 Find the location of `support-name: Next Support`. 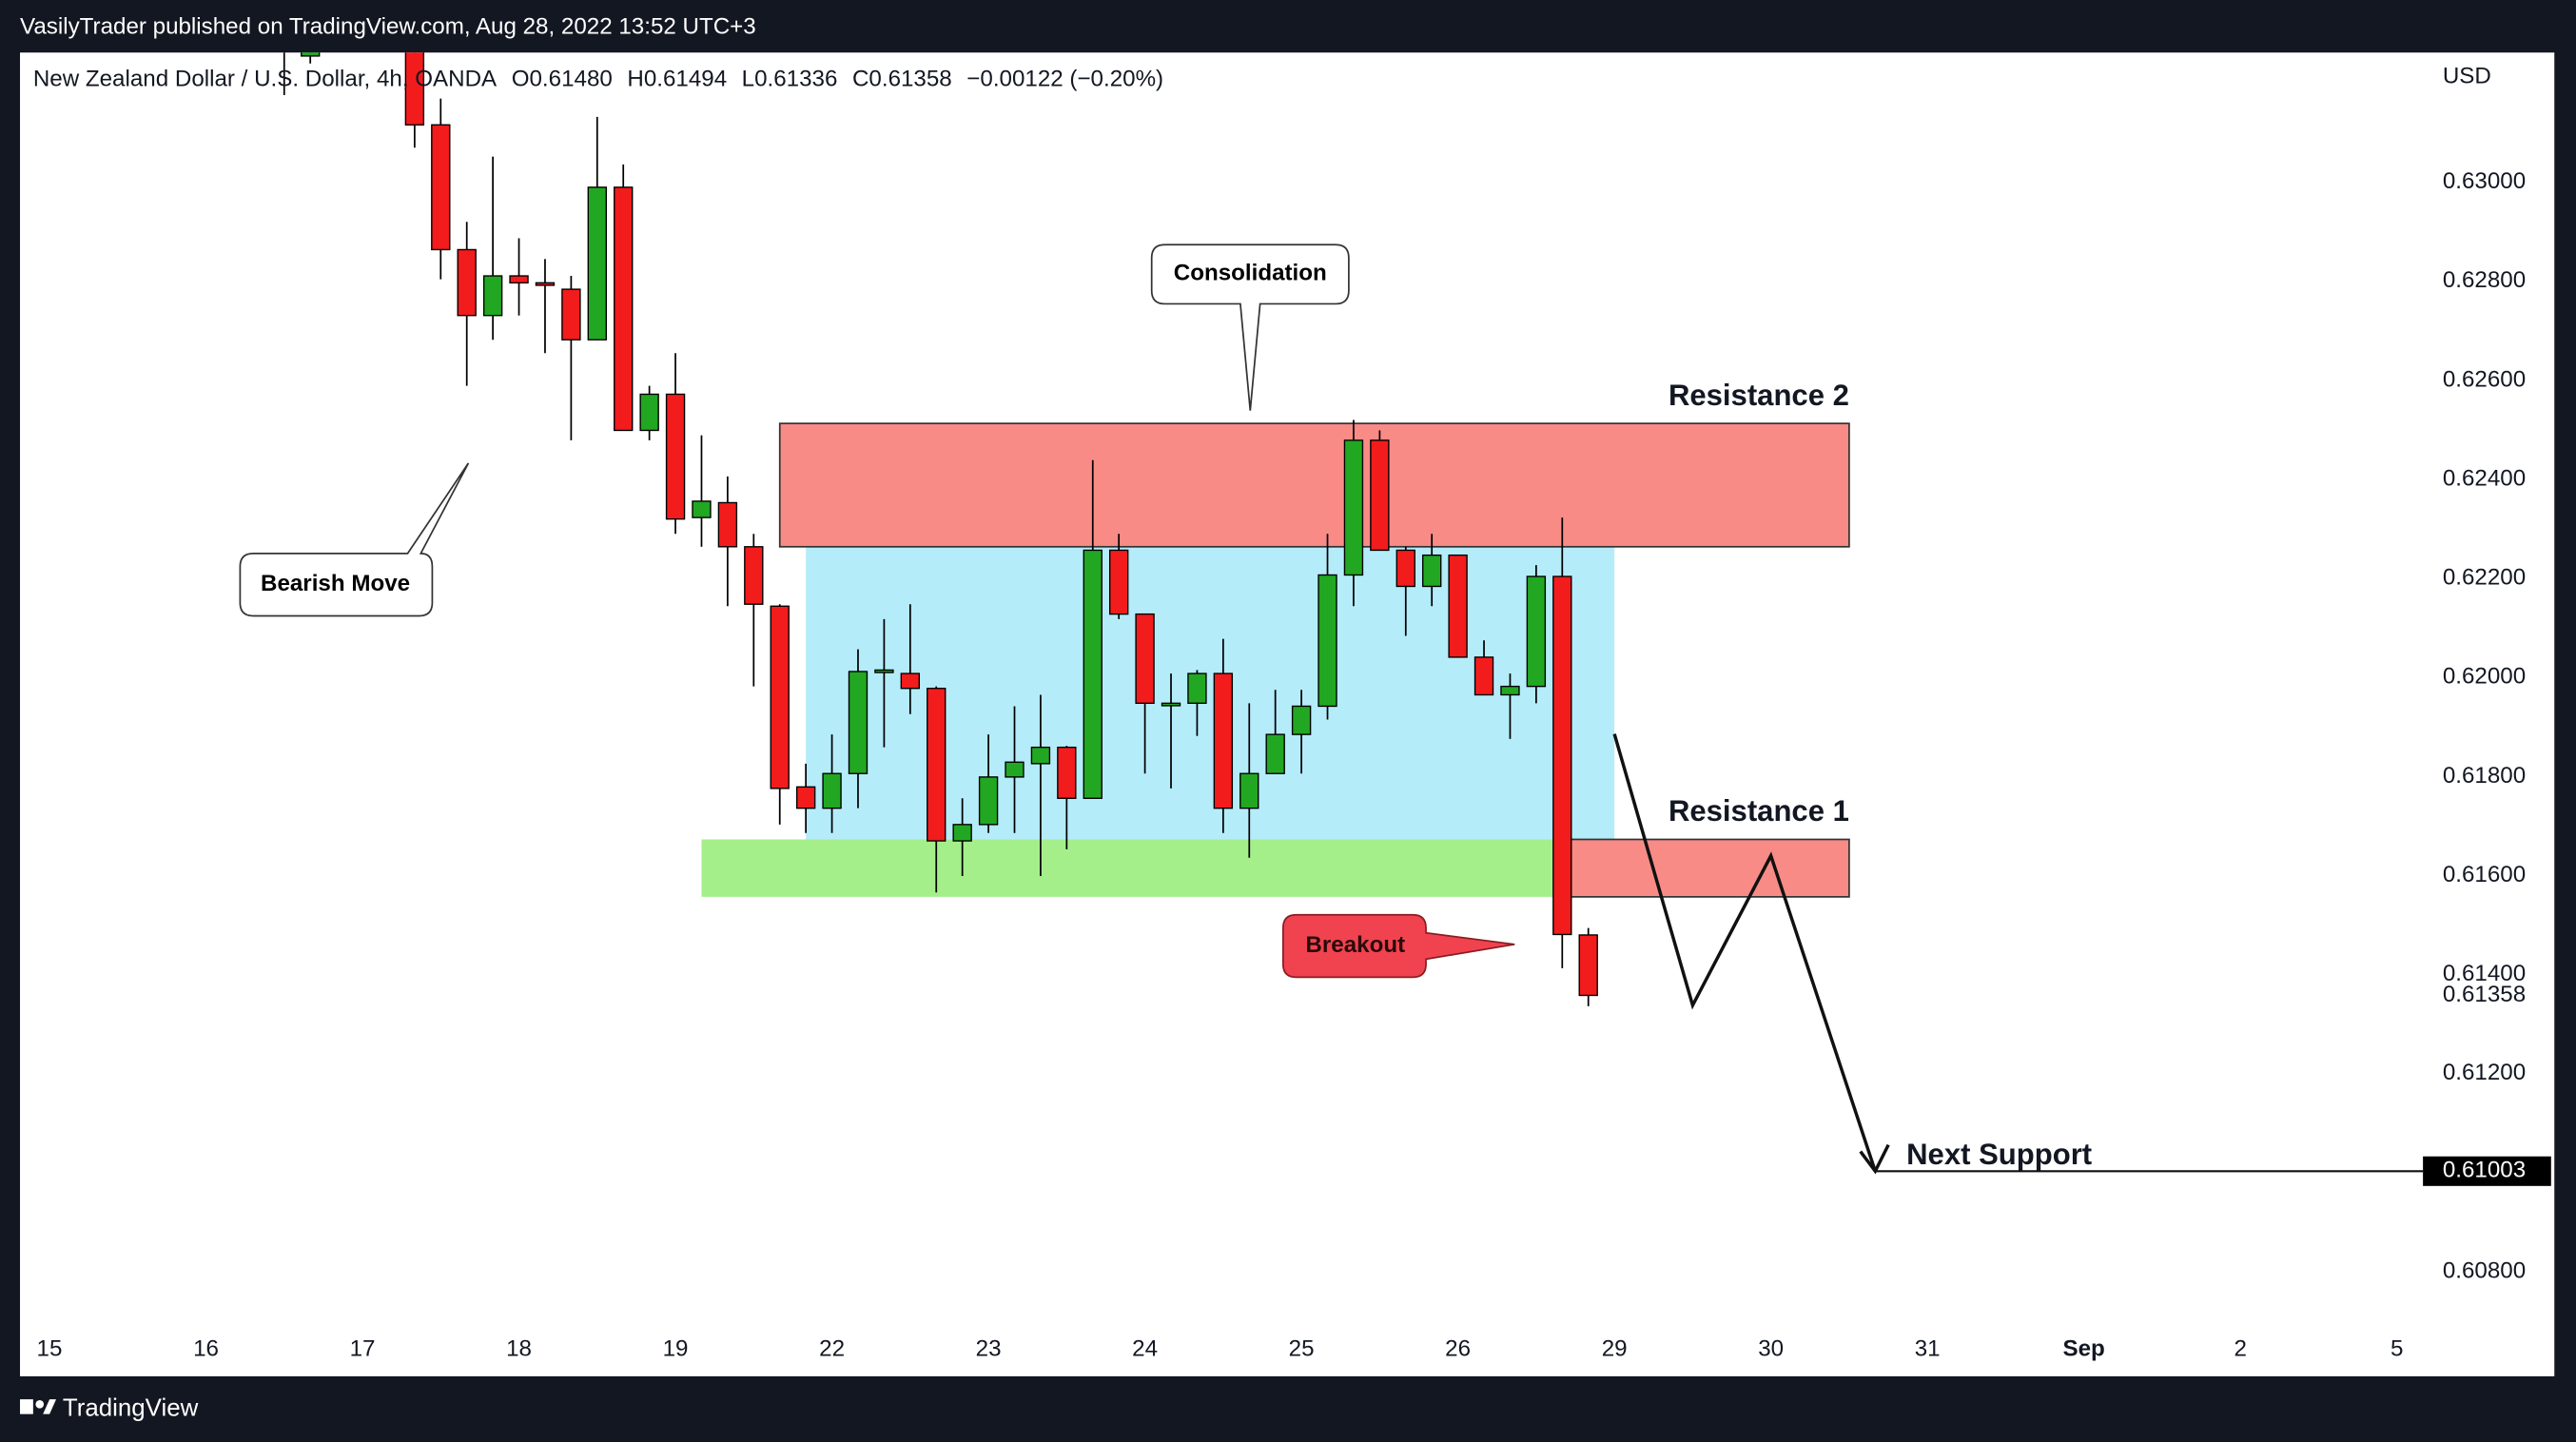

support-name: Next Support is located at coordinates (1999, 1154).